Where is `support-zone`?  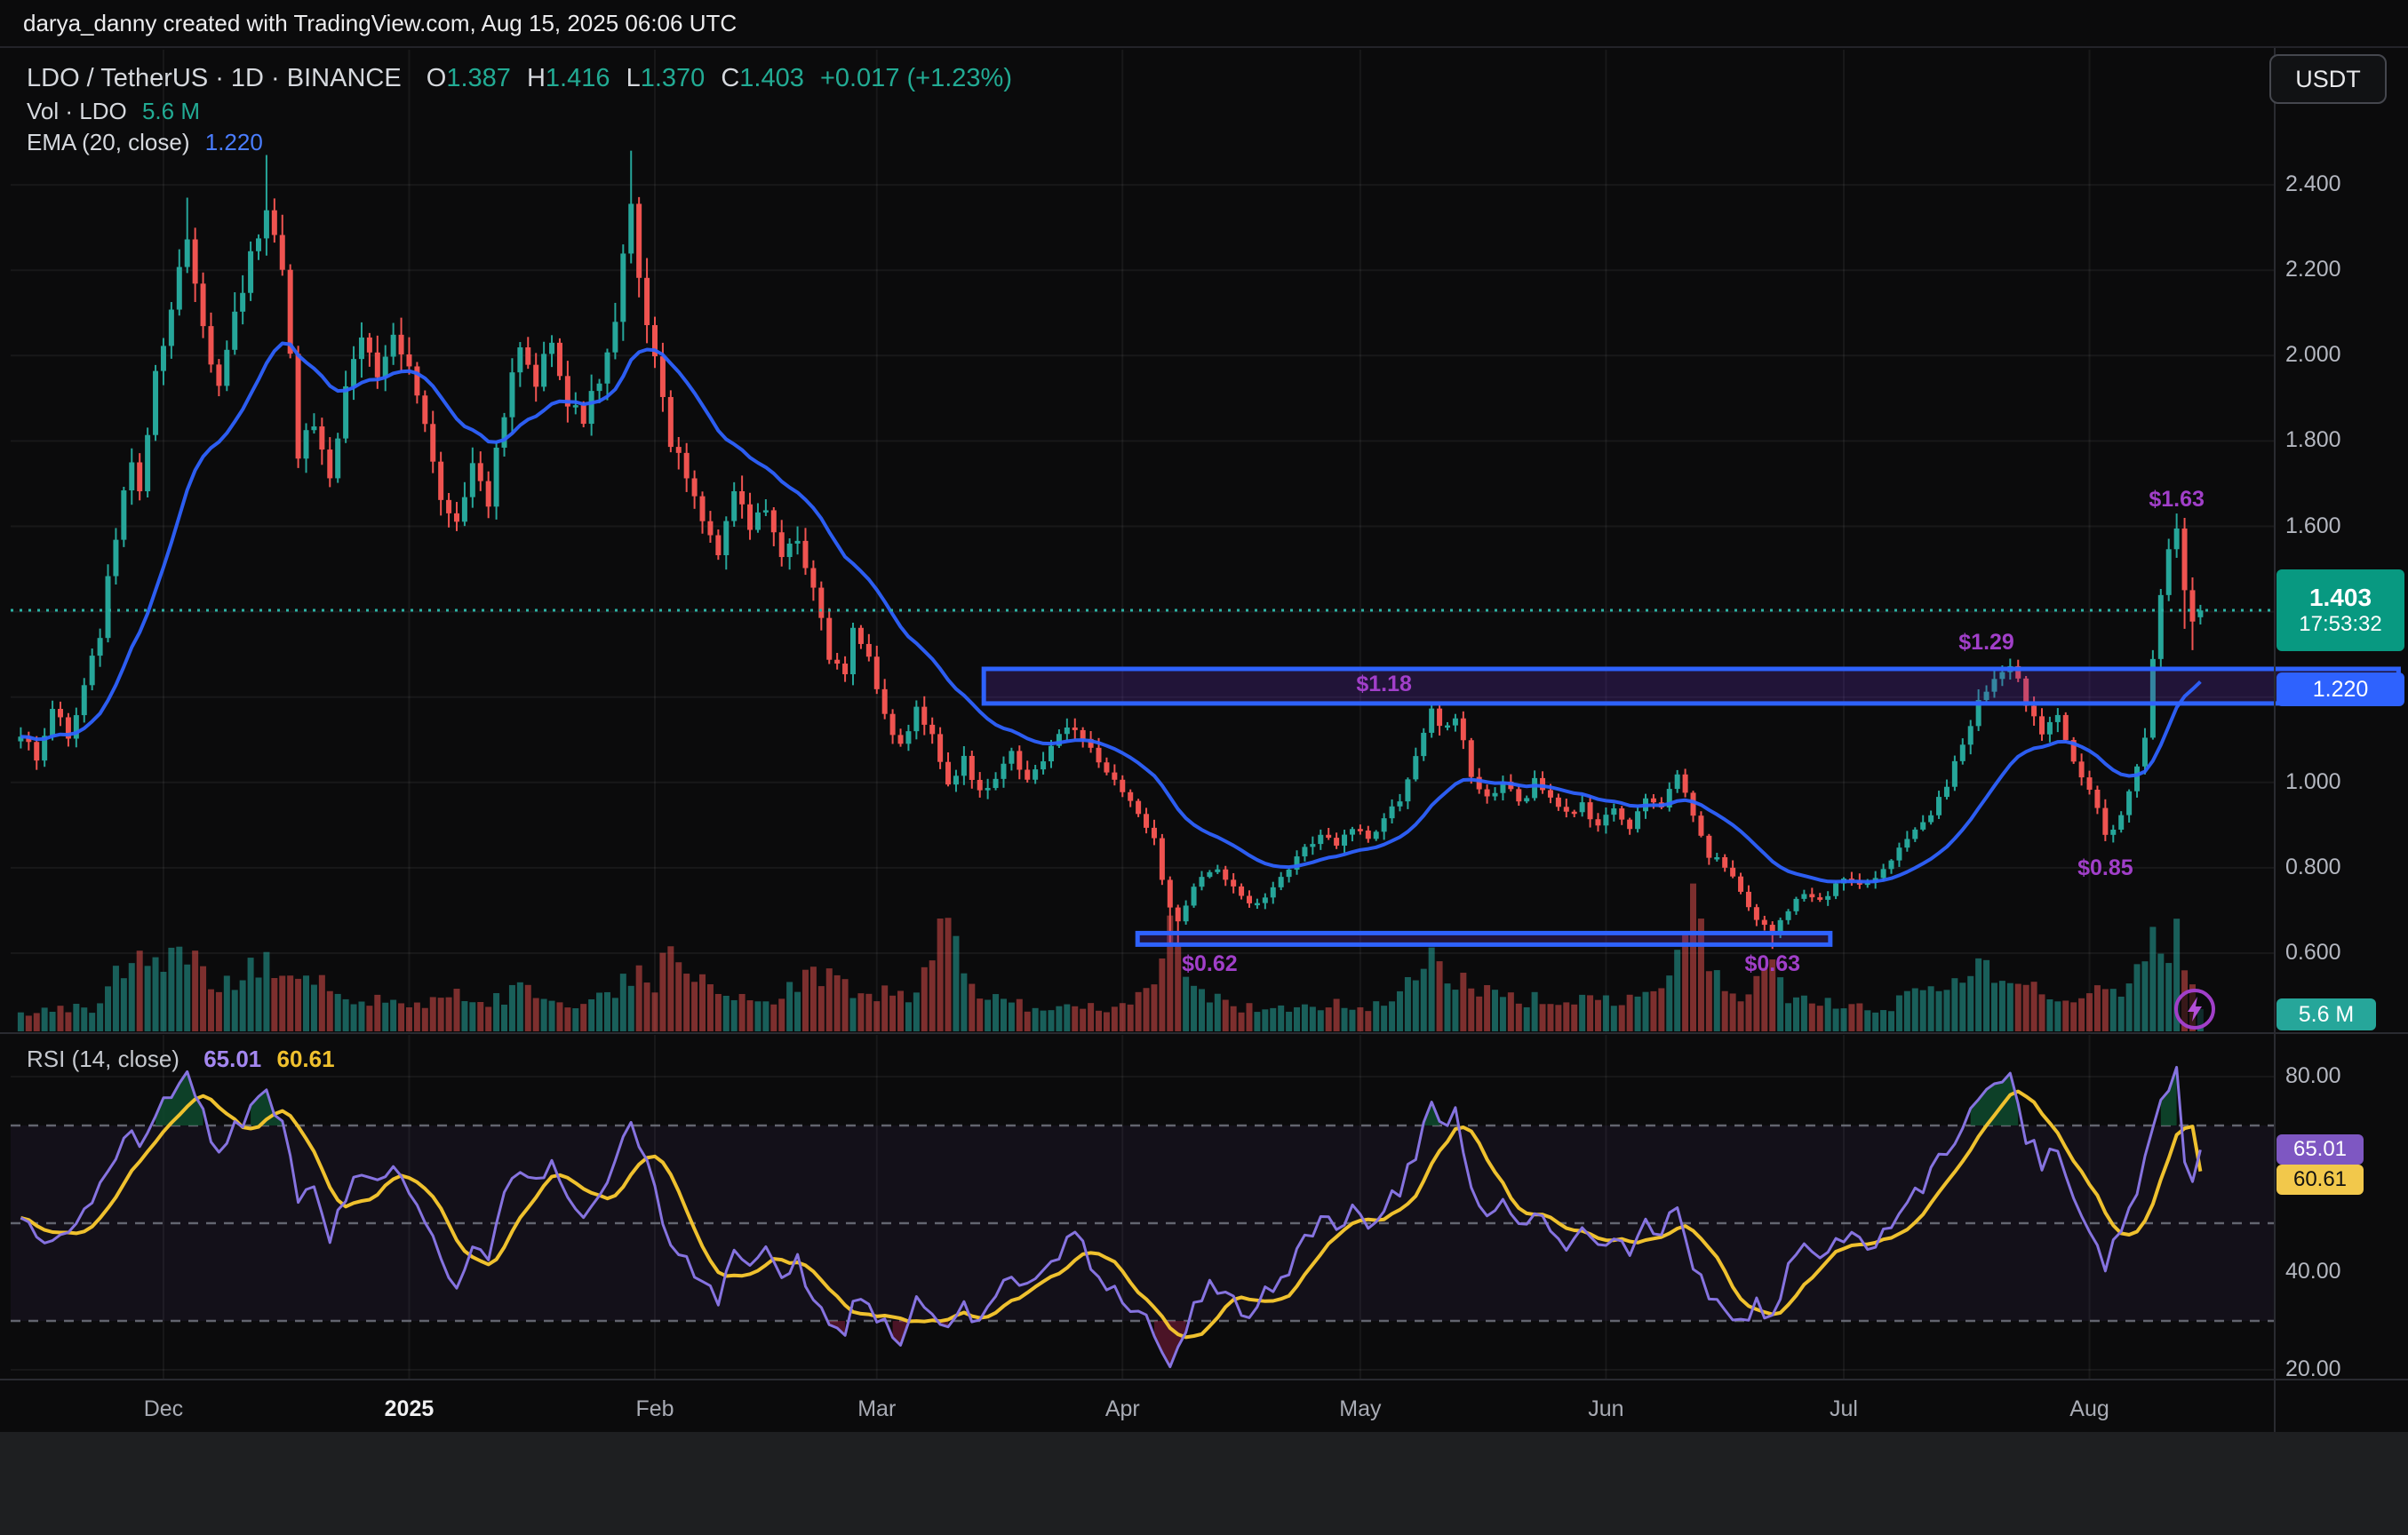
support-zone is located at coordinates (1484, 938).